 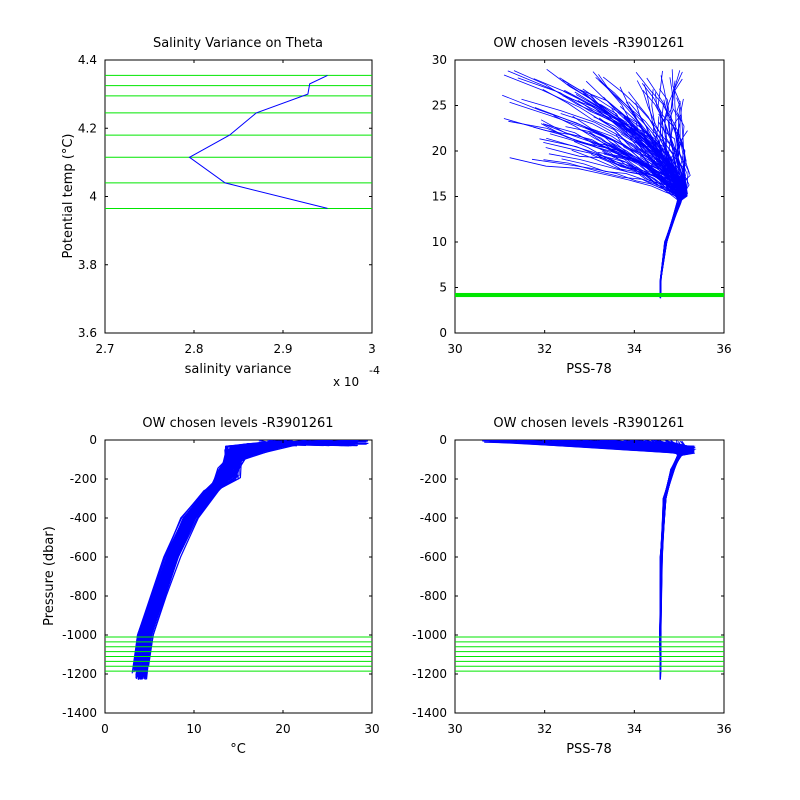 I want to click on y-tick-label: 30, so click(x=439, y=60).